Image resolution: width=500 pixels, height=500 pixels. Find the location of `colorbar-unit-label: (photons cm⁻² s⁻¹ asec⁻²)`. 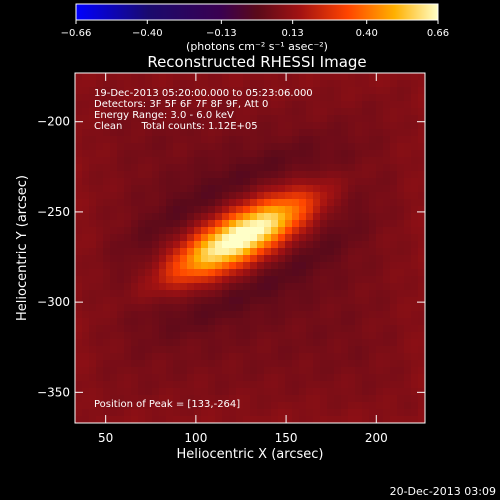

colorbar-unit-label: (photons cm⁻² s⁻¹ asec⁻²) is located at coordinates (257, 46).